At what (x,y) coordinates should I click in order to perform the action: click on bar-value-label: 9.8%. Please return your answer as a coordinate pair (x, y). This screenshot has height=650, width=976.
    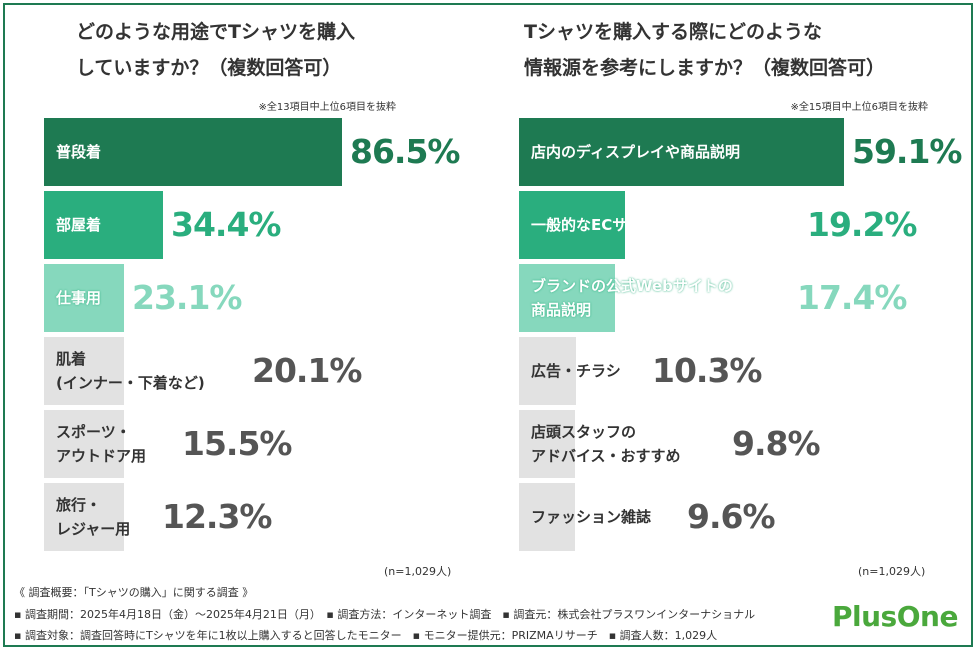
    Looking at the image, I should click on (776, 443).